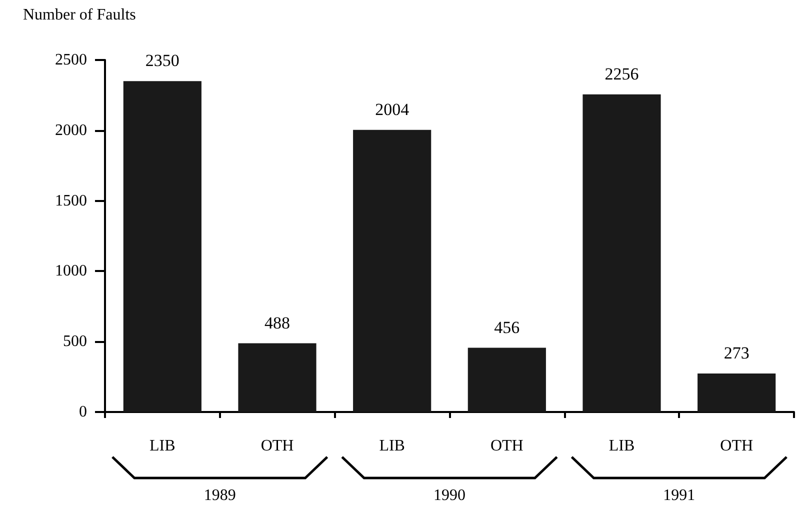 The image size is (804, 508). I want to click on text: 1989, so click(220, 495).